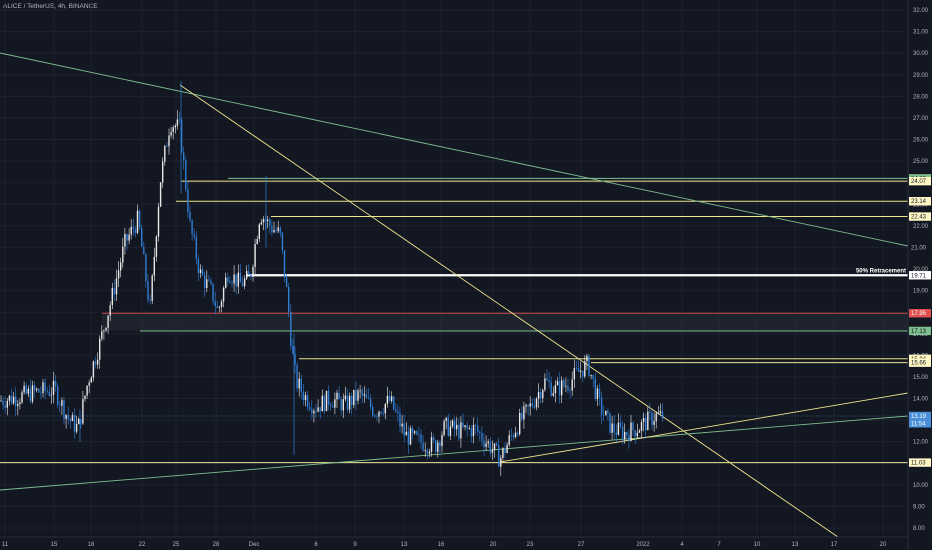  I want to click on trendline-ascending-yellow, so click(704, 427).